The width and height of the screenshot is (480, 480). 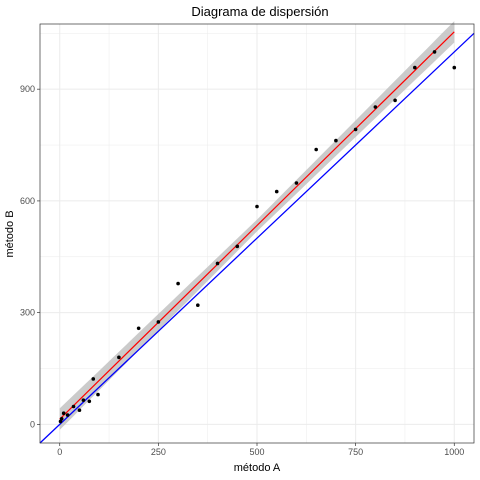 I want to click on x-axis-title: método A, so click(x=257, y=468).